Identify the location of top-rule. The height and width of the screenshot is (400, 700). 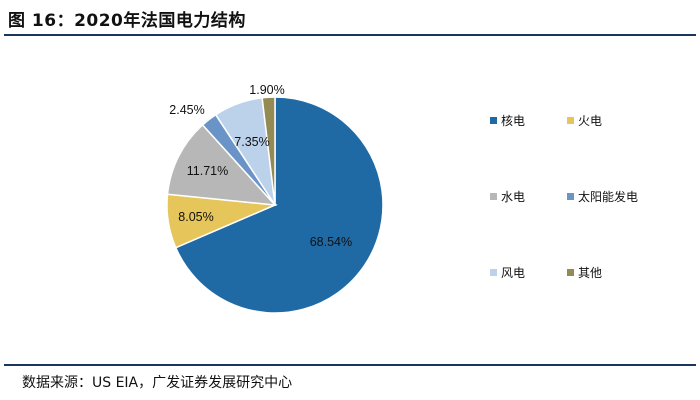
(350, 35).